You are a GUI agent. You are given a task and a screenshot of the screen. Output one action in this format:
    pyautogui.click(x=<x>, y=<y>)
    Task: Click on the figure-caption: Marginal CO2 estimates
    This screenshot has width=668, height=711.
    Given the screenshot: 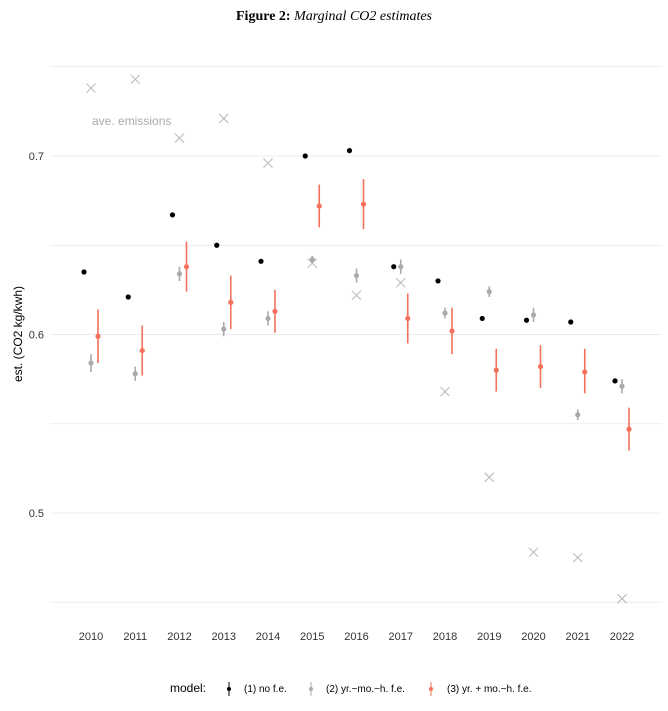 What is the action you would take?
    pyautogui.click(x=363, y=16)
    